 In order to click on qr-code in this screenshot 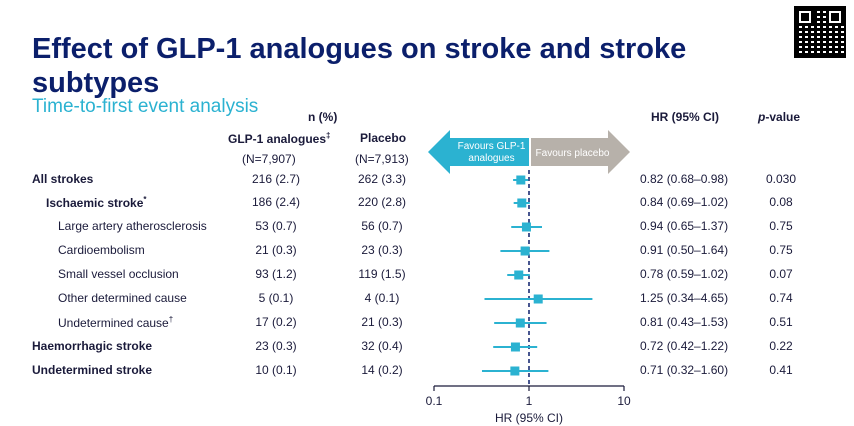, I will do `click(820, 32)`.